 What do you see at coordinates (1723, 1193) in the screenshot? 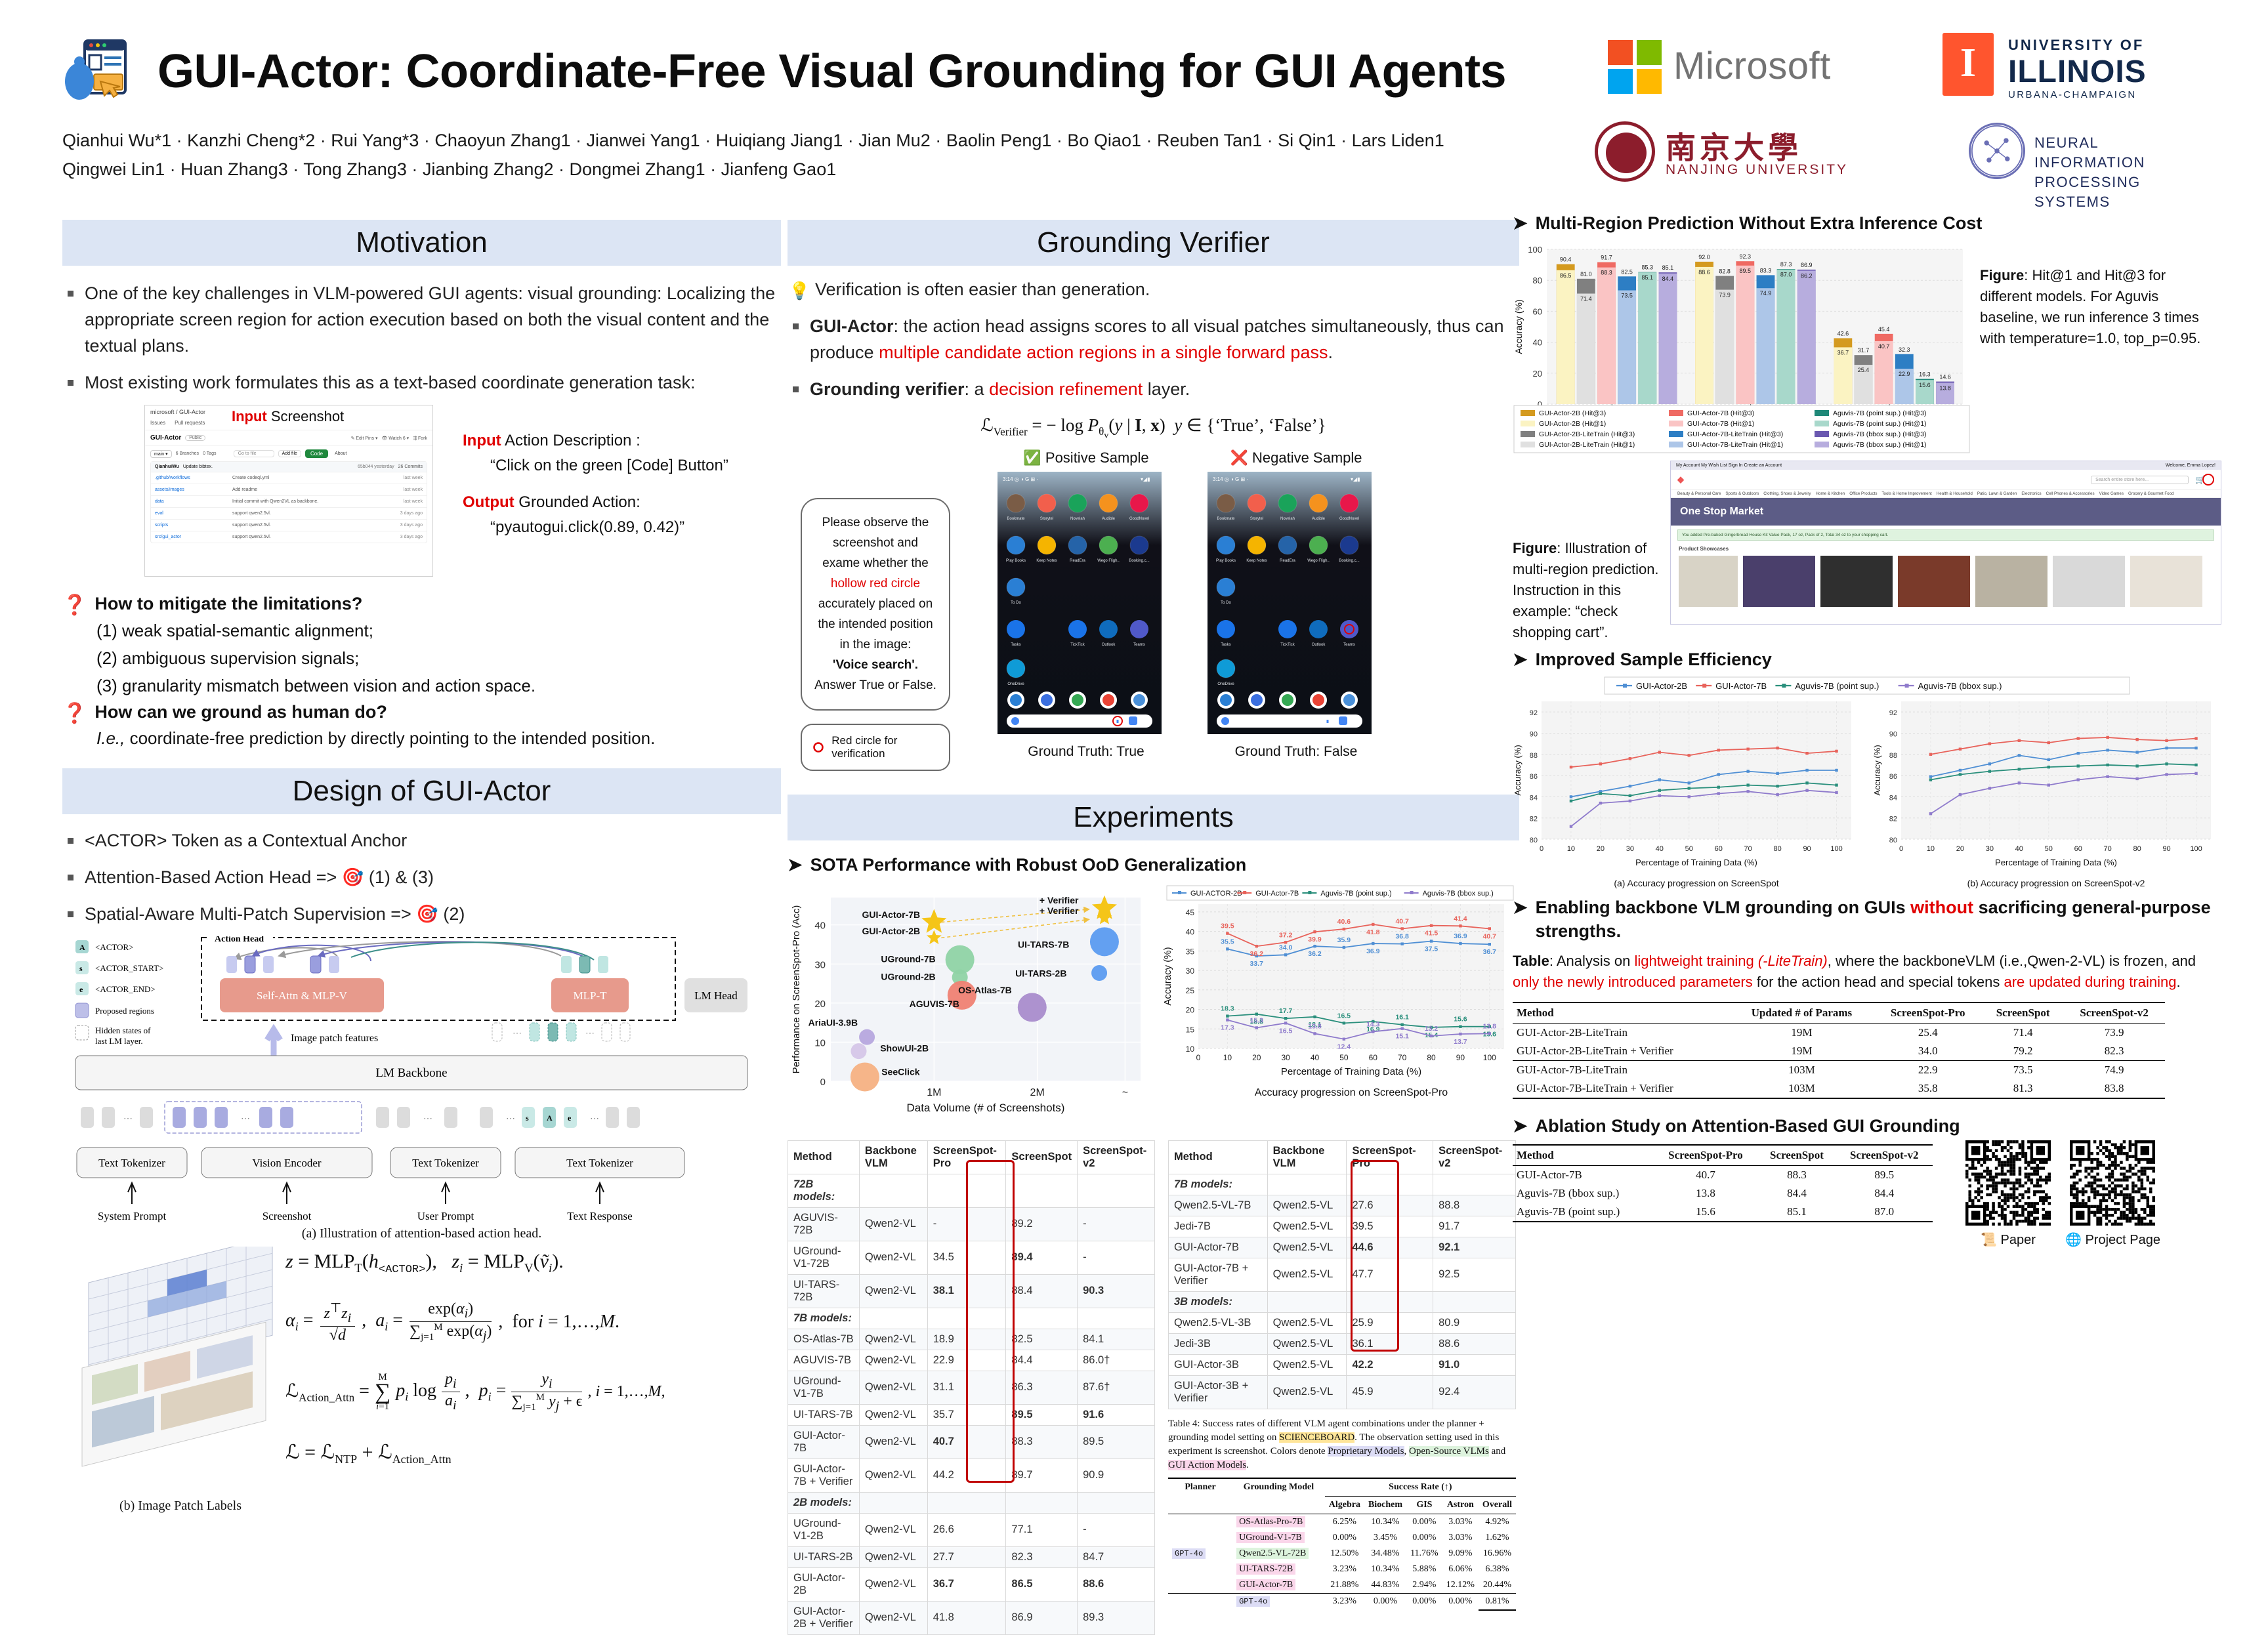
I see `table-row: Aguvis-7B (bbox sup.) 13.8 84.4 84.4` at bounding box center [1723, 1193].